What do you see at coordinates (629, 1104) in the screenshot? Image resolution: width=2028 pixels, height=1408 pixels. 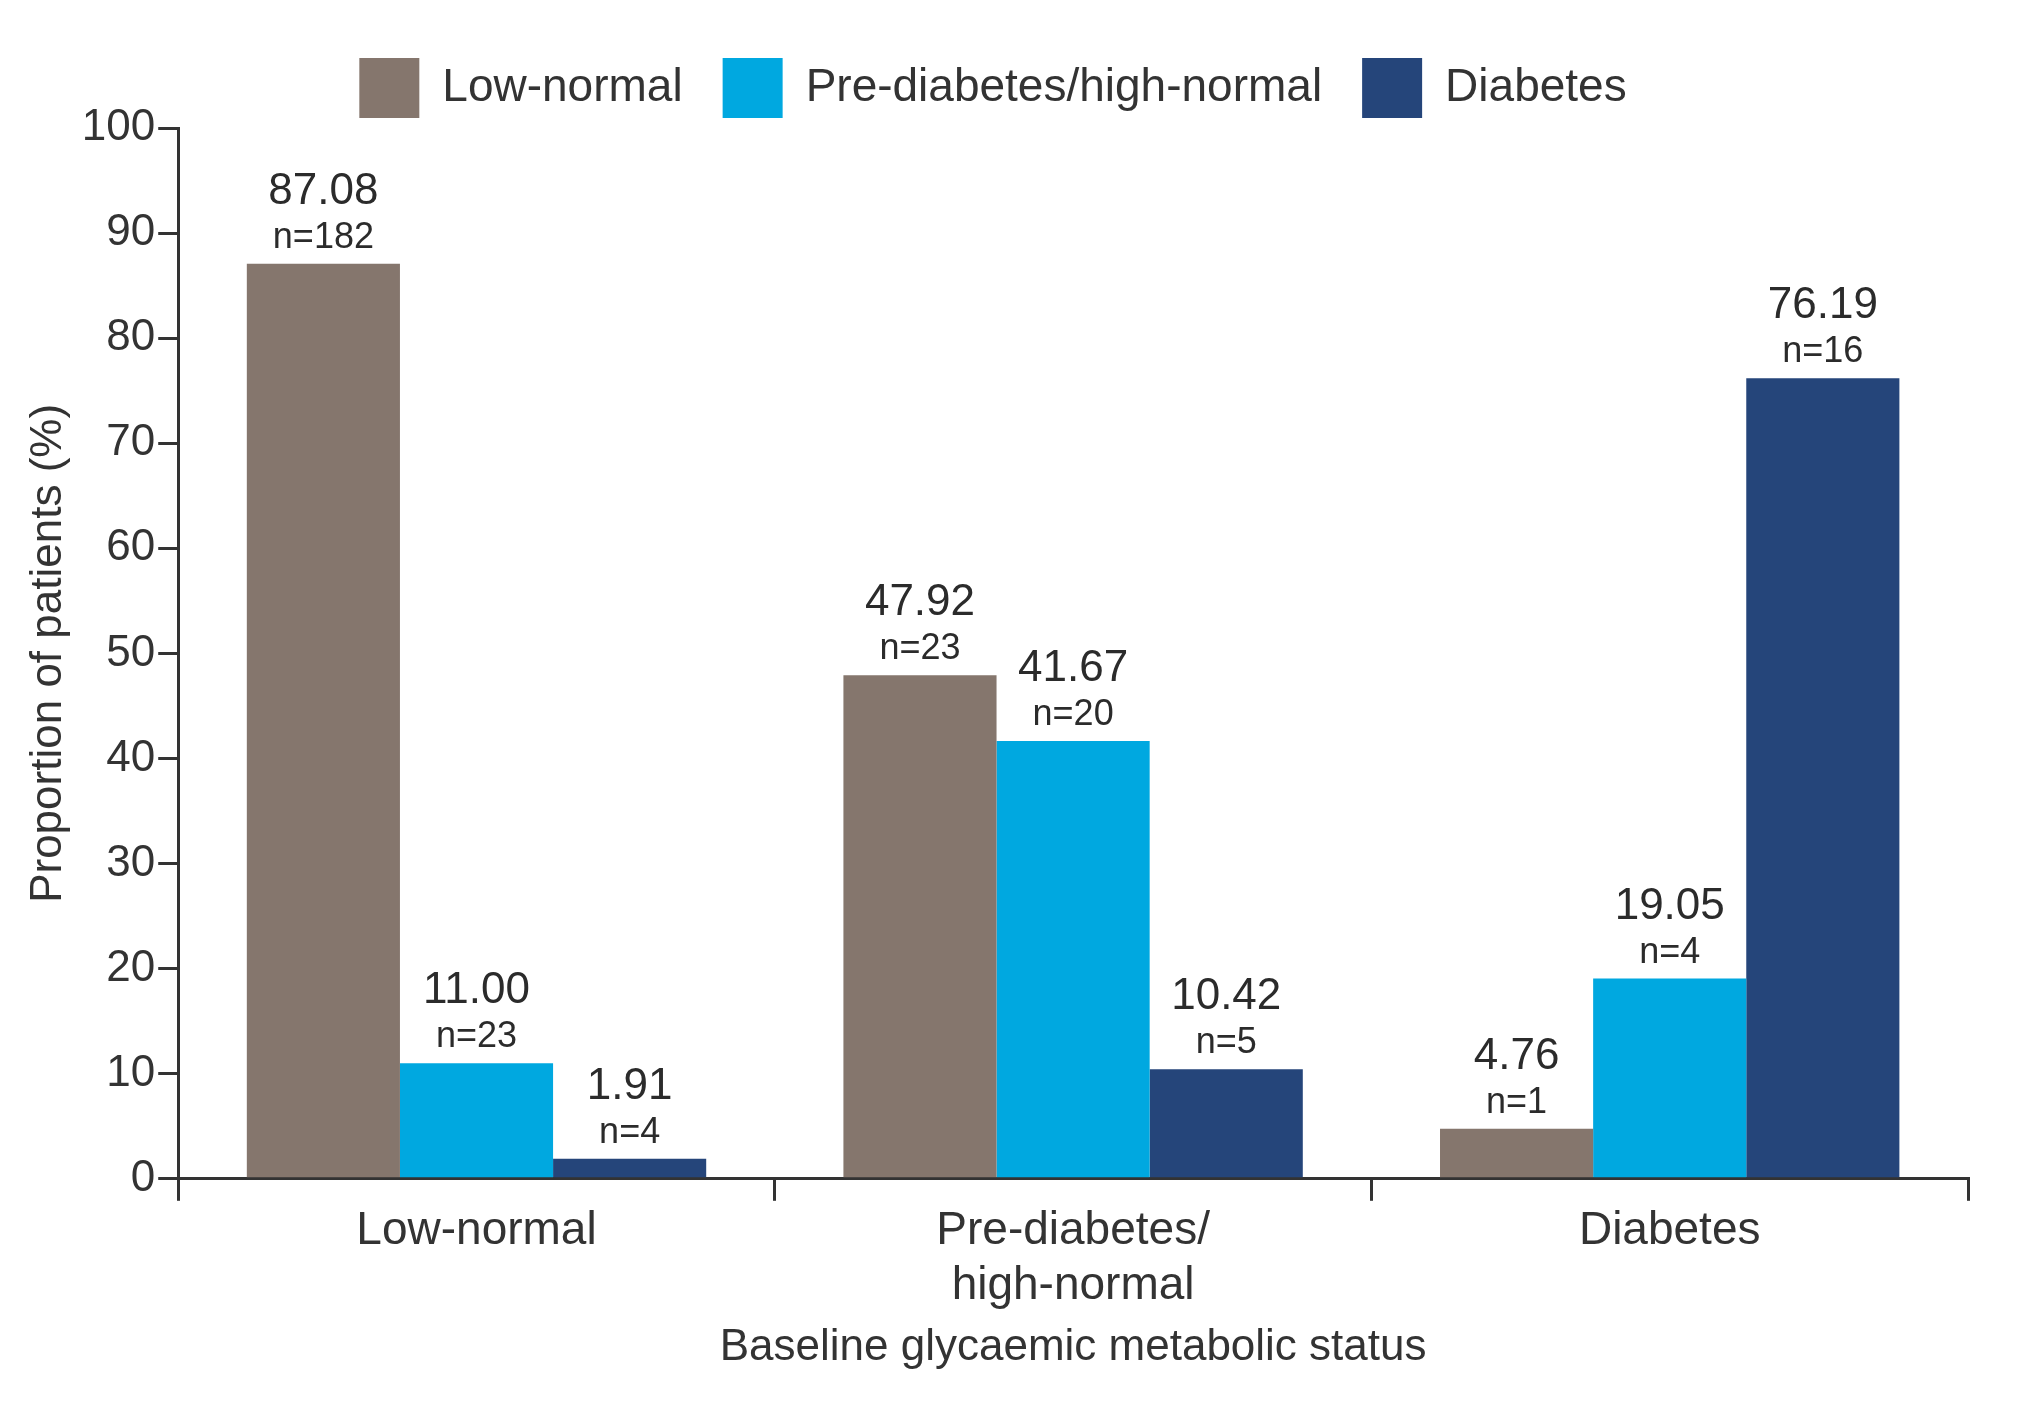 I see `data-label: 1.91 n=4` at bounding box center [629, 1104].